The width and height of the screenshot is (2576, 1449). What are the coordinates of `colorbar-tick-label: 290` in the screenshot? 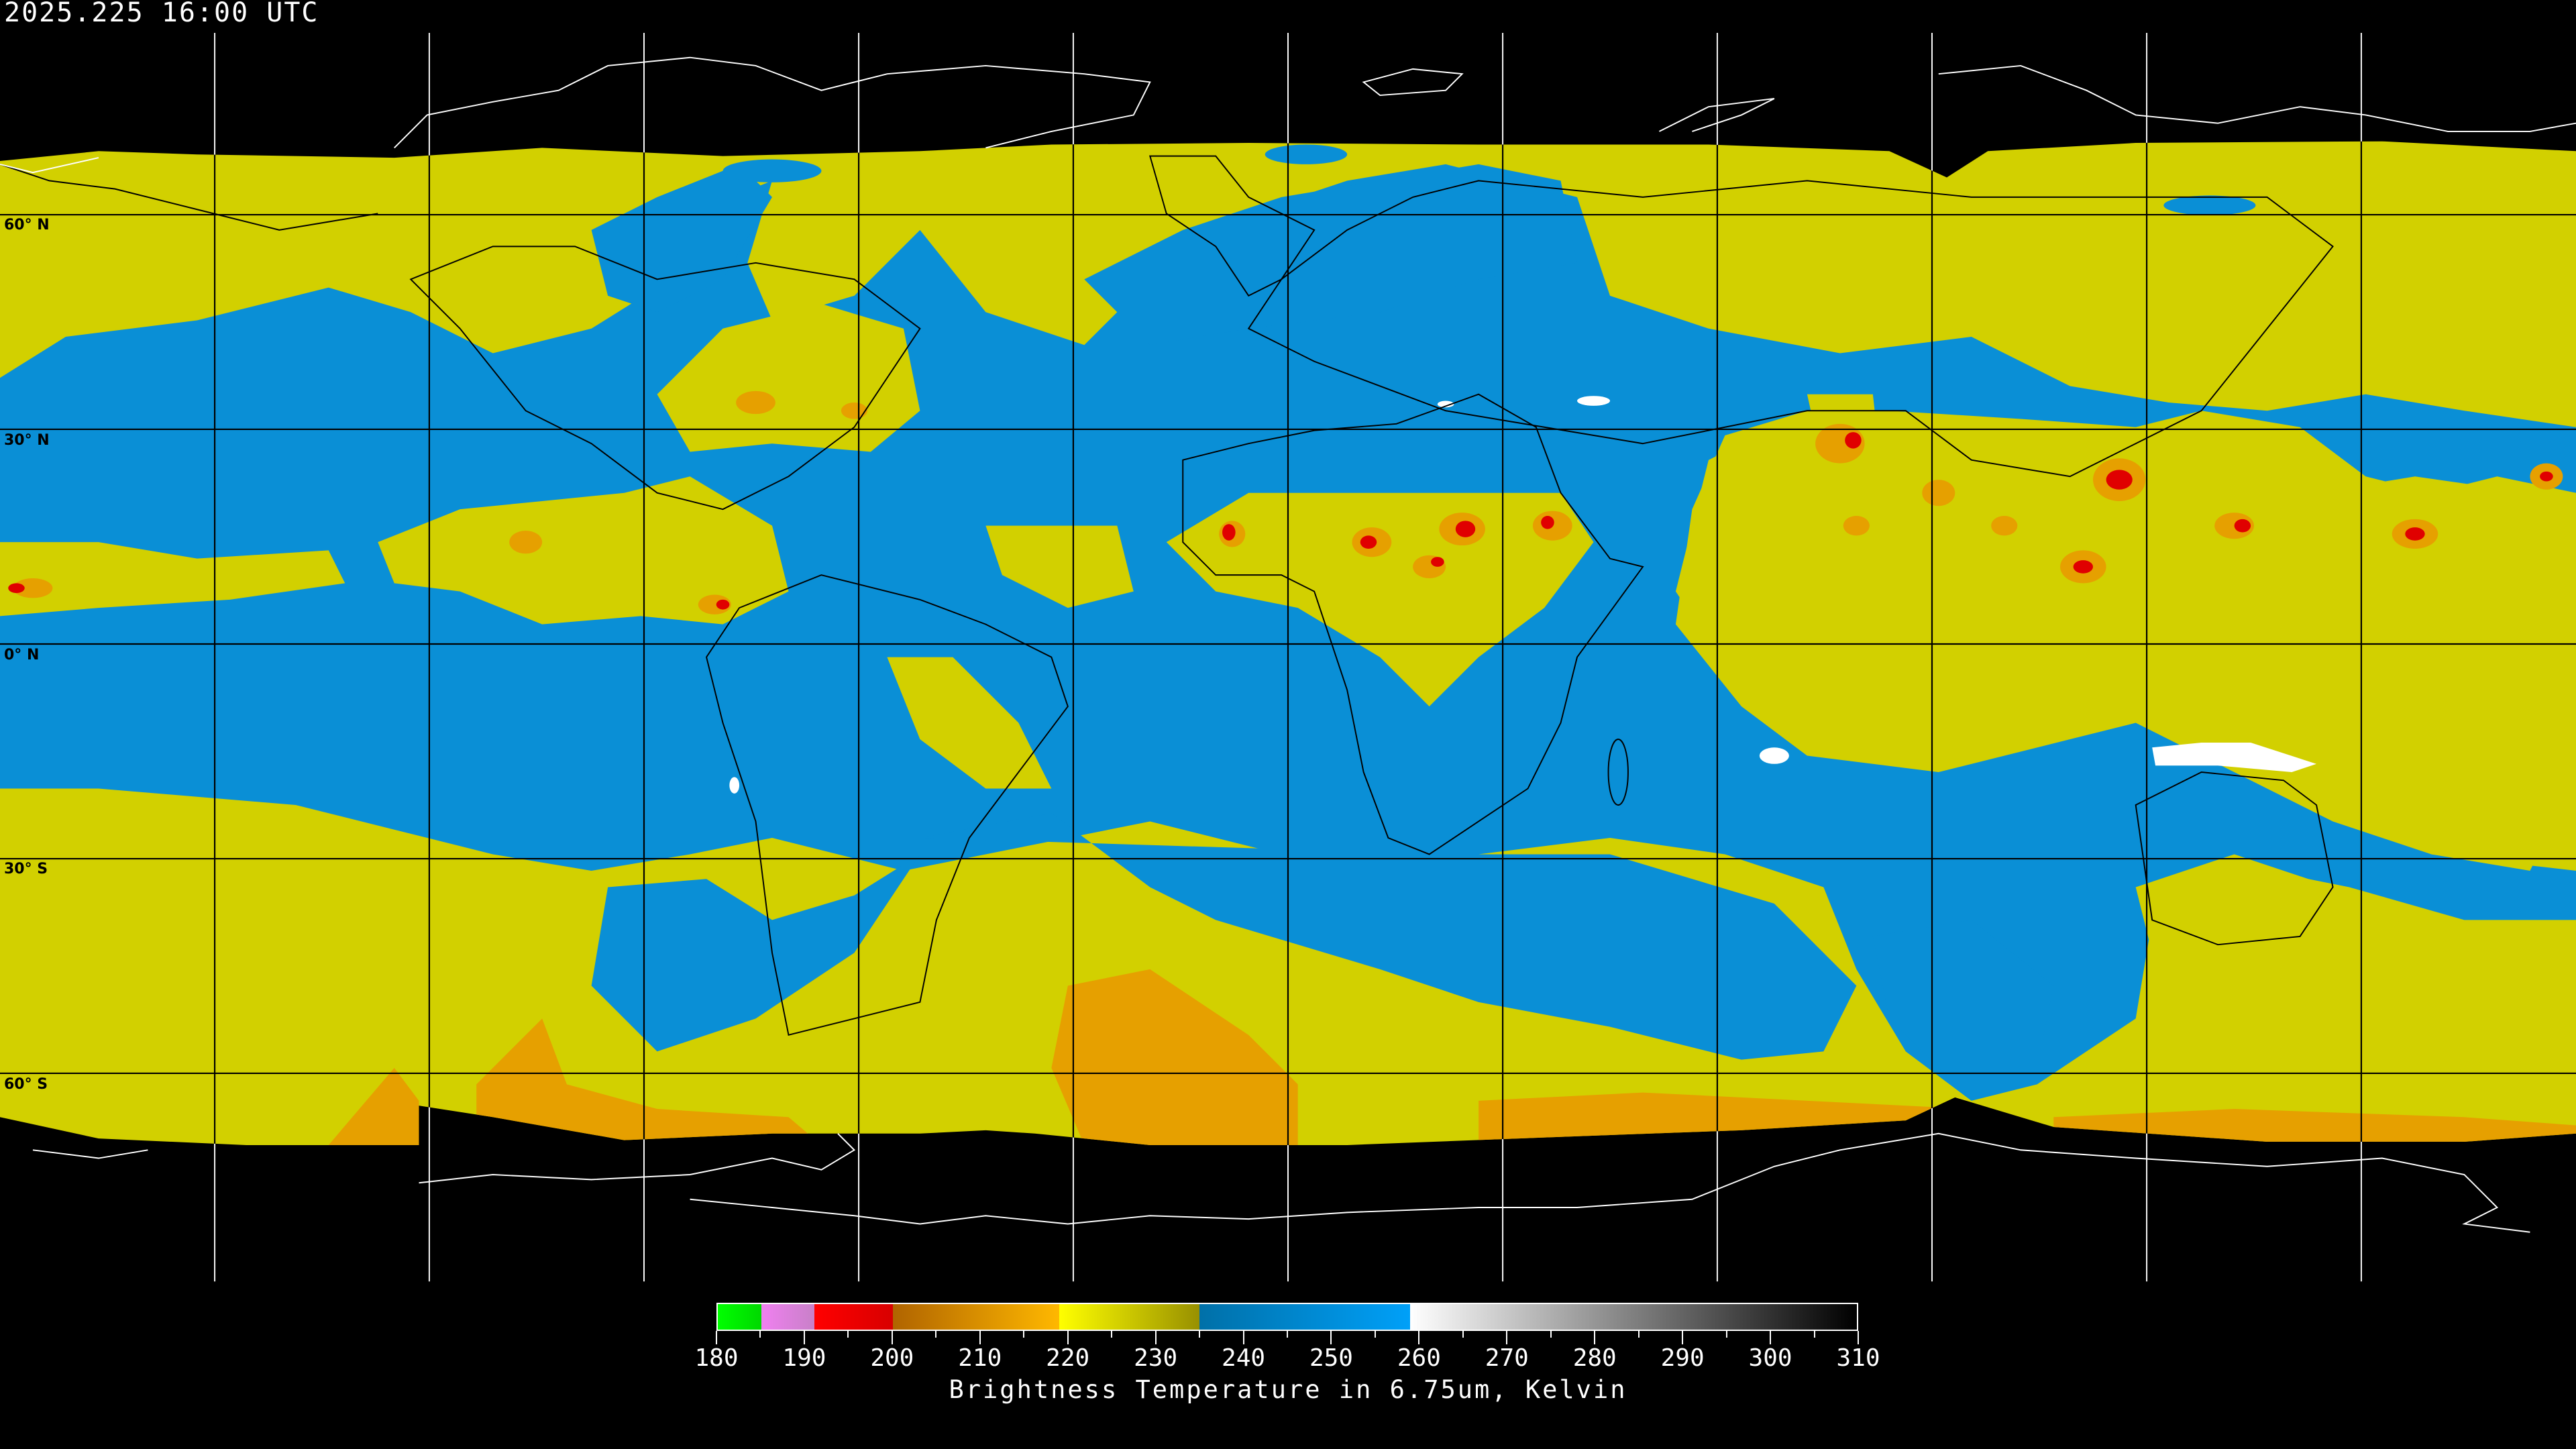 It's located at (1682, 1358).